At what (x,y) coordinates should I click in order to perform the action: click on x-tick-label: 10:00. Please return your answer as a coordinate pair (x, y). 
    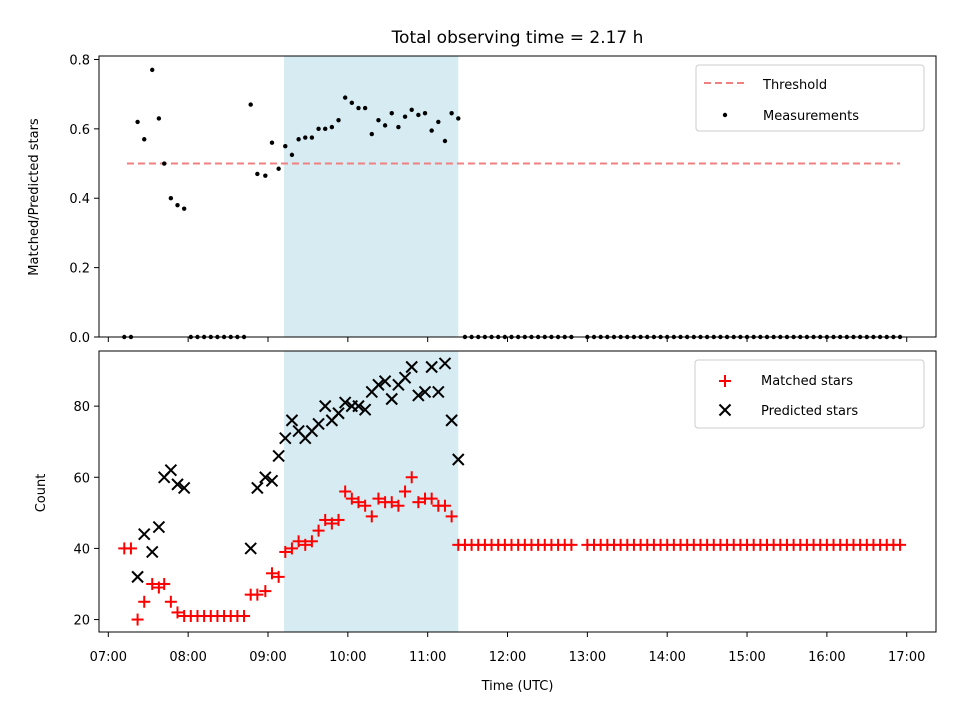
    Looking at the image, I should click on (347, 657).